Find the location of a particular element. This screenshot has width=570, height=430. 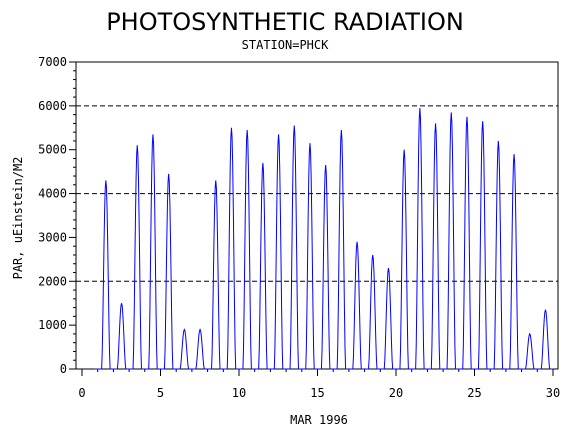

y-tick-label: 0 is located at coordinates (63, 369).